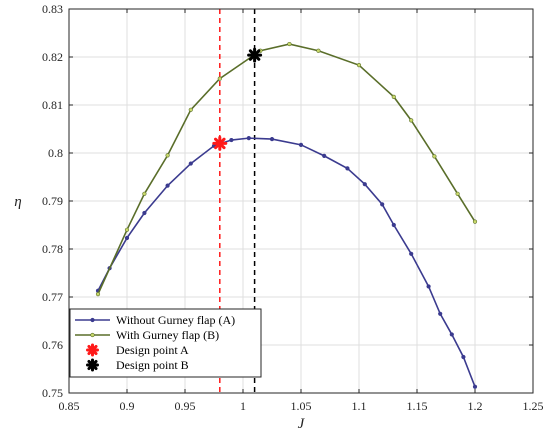  What do you see at coordinates (52, 57) in the screenshot?
I see `y-tick-label: 0.82` at bounding box center [52, 57].